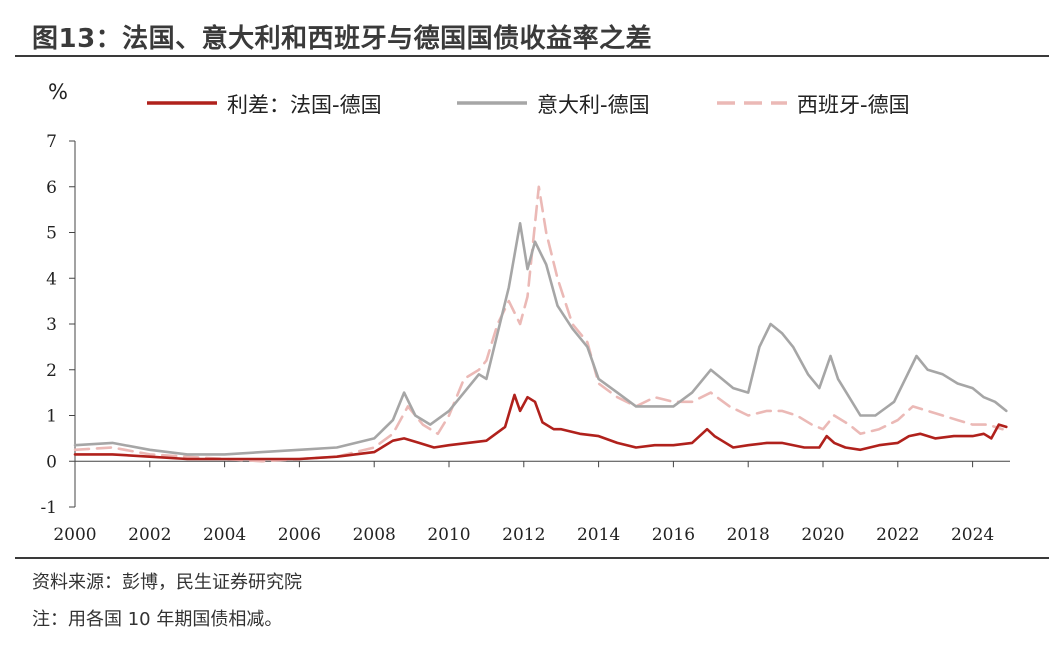 The height and width of the screenshot is (645, 1060). I want to click on y-tick-label: 3, so click(51, 325).